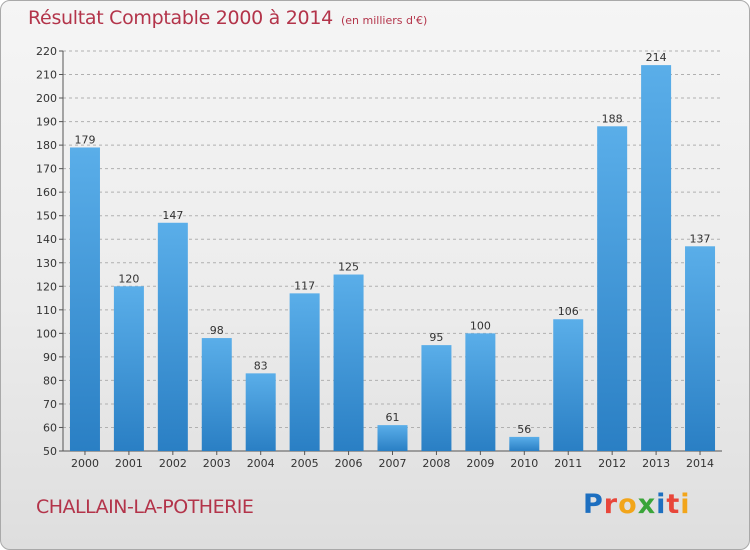  I want to click on x-tick-label: 2013, so click(656, 463).